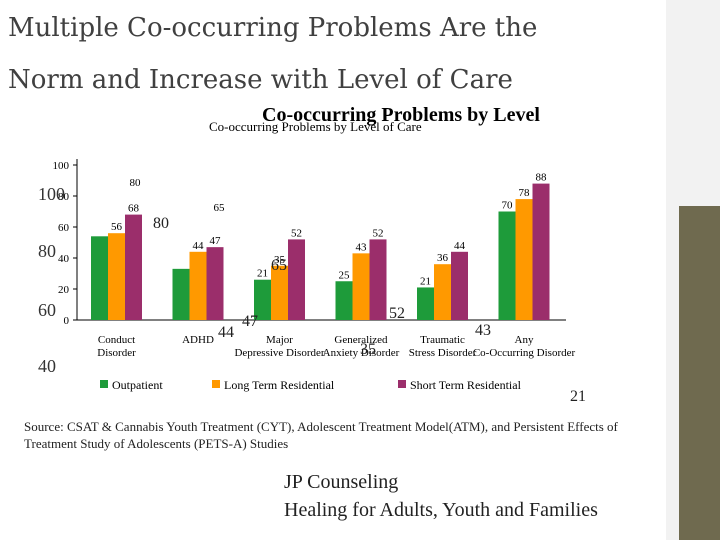 The image size is (720, 540). What do you see at coordinates (345, 275) in the screenshot?
I see `data-label: 25` at bounding box center [345, 275].